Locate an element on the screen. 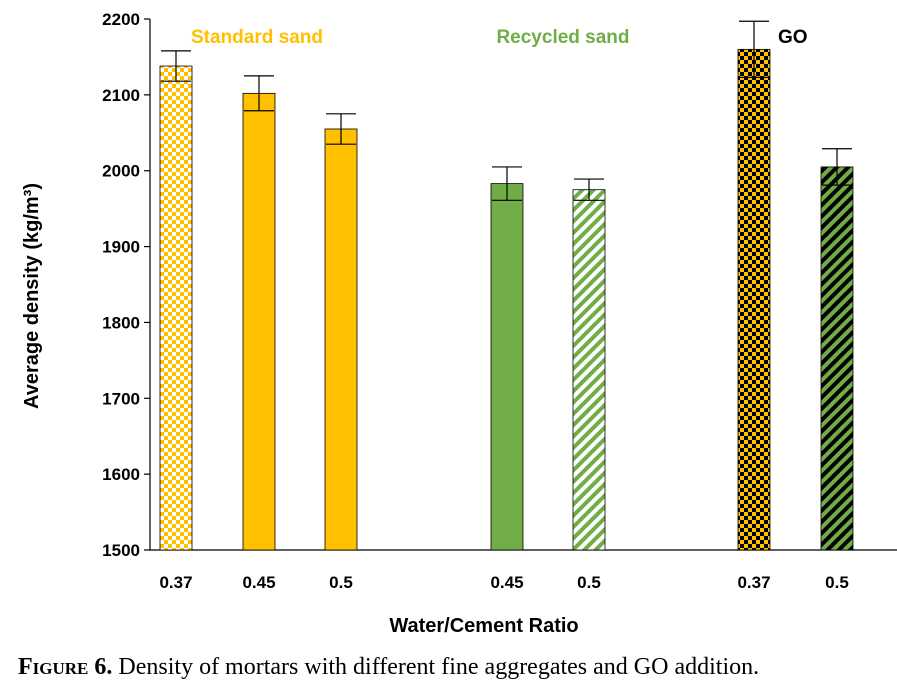 The height and width of the screenshot is (696, 897). group-label: Standard sand is located at coordinates (257, 37).